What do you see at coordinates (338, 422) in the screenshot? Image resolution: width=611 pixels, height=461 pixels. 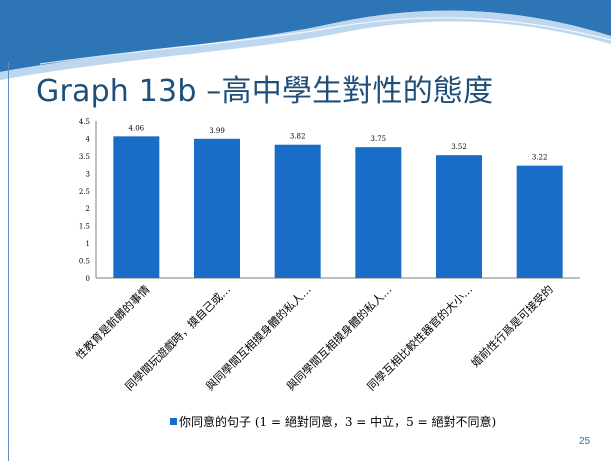 I see `legend-label: 你同意的句子 (1 = 絕對同意，3 = 中立，5 = 絕對不同意)` at bounding box center [338, 422].